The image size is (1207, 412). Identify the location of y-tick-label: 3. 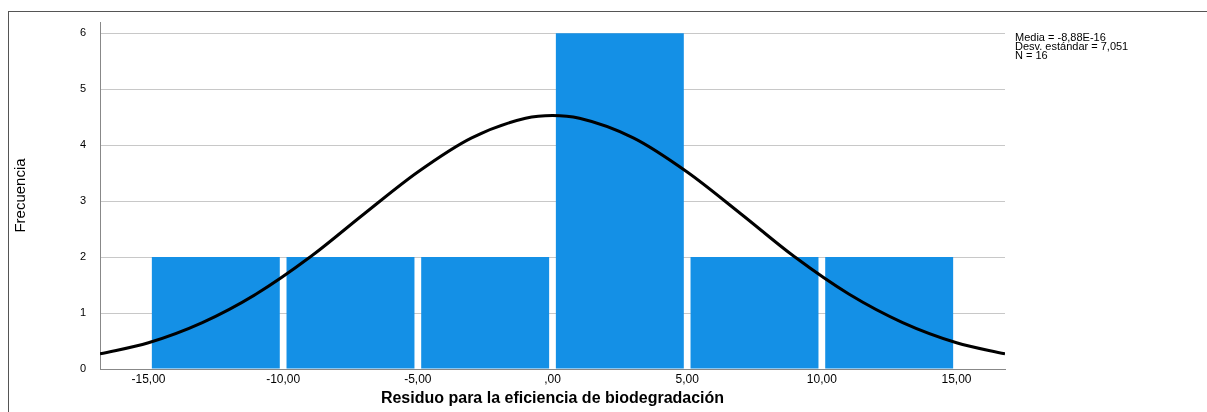
(82, 200).